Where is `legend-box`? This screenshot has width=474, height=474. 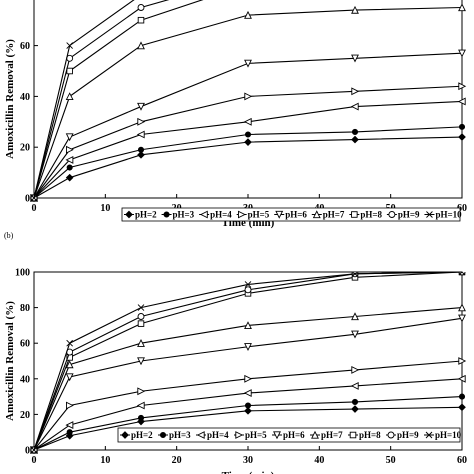
legend-box is located at coordinates (289, 435).